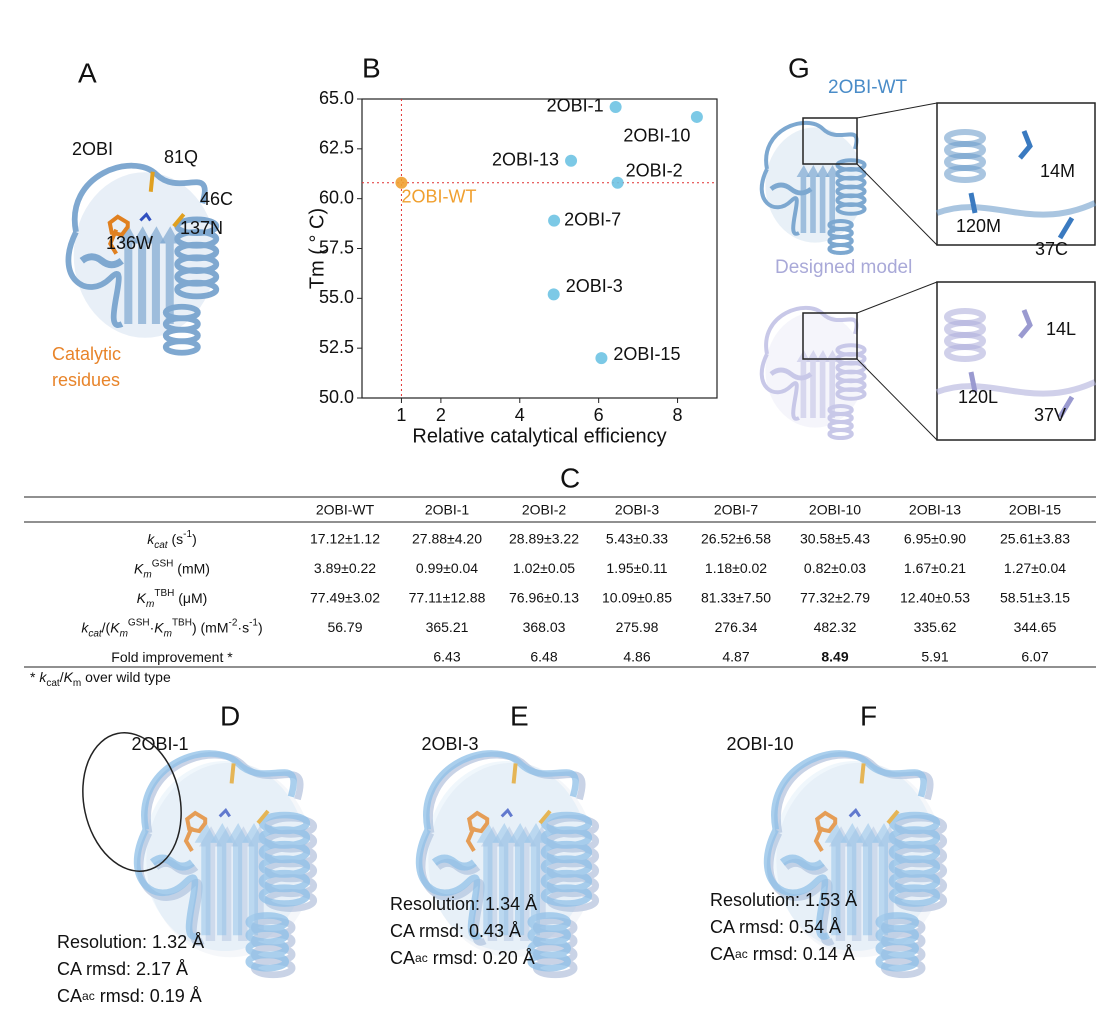 This screenshot has height=1024, width=1120. I want to click on label: 2OBI-10, so click(835, 510).